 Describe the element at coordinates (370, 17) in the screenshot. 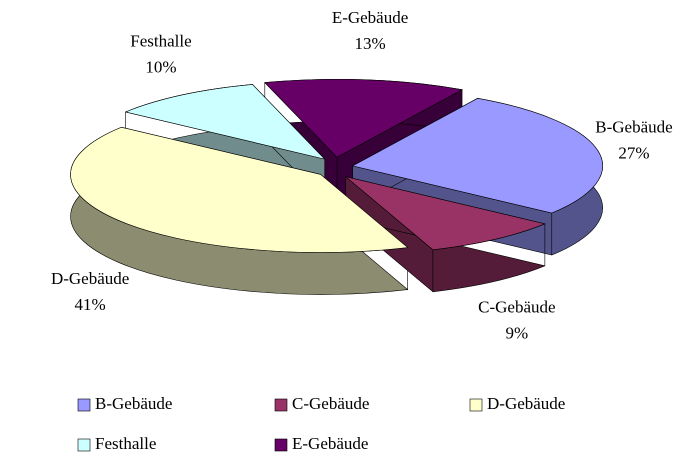

I see `slice-label: E-Gebäude` at that location.